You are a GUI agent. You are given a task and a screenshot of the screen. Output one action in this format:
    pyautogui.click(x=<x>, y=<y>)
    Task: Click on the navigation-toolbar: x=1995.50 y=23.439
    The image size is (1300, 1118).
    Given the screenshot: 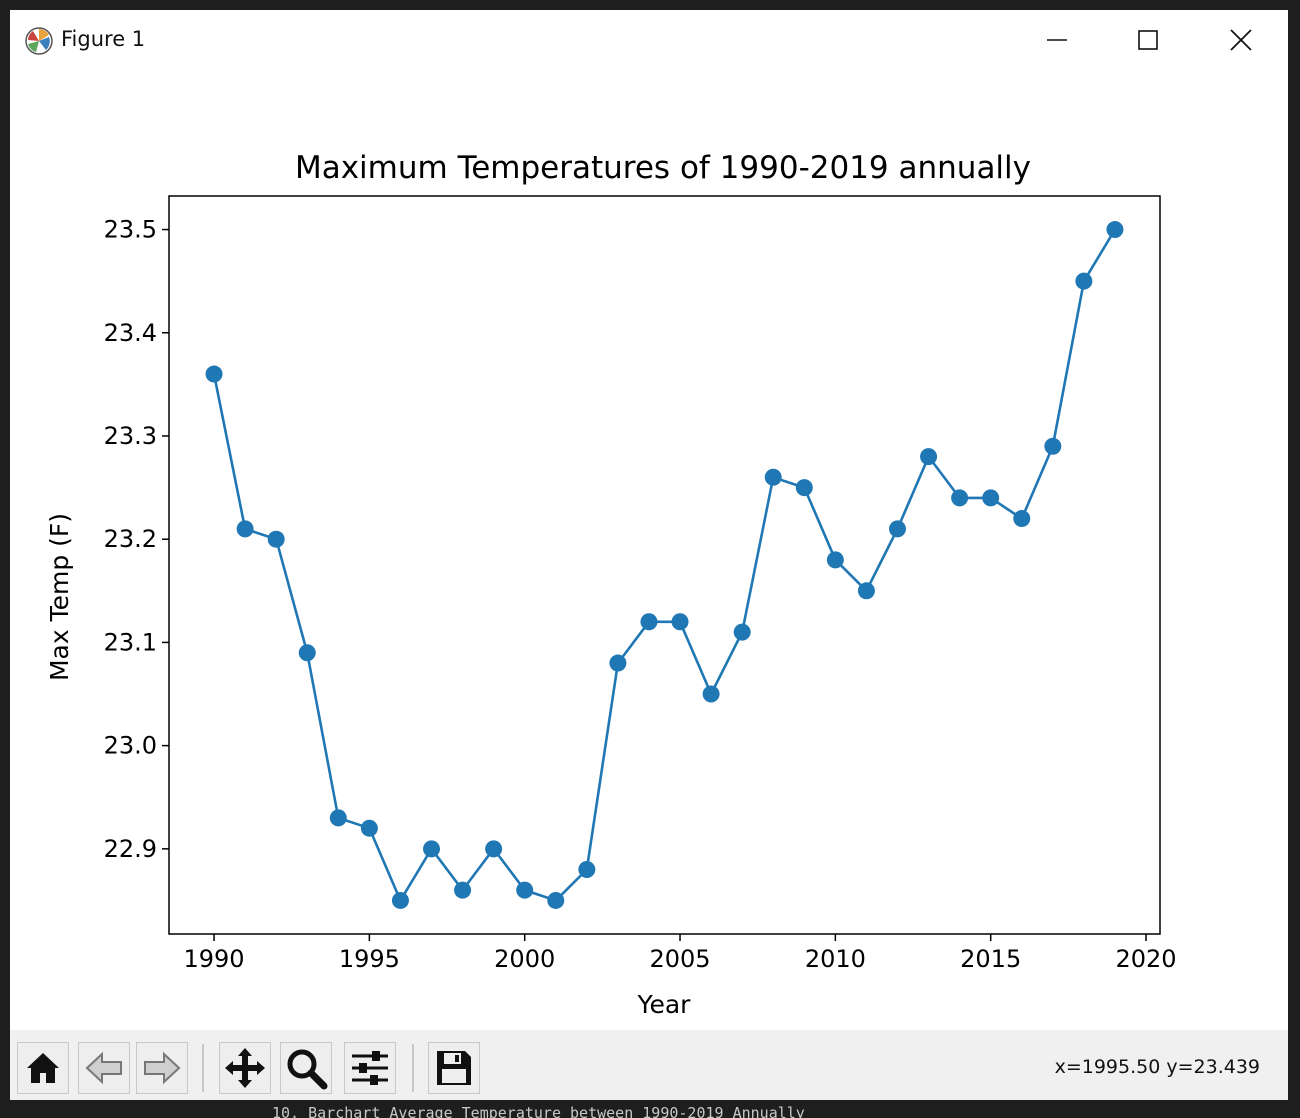 What is the action you would take?
    pyautogui.click(x=649, y=1065)
    